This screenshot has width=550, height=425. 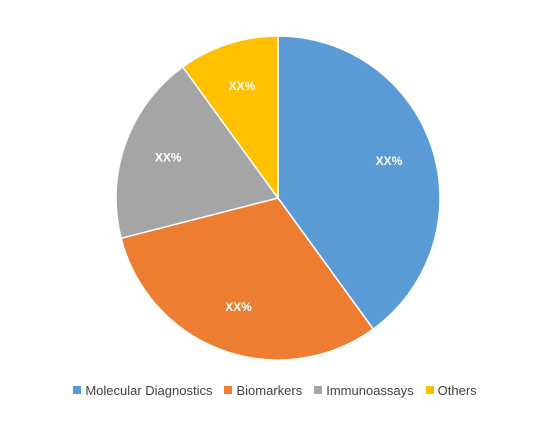 I want to click on legend-label-others: Others, so click(x=457, y=390).